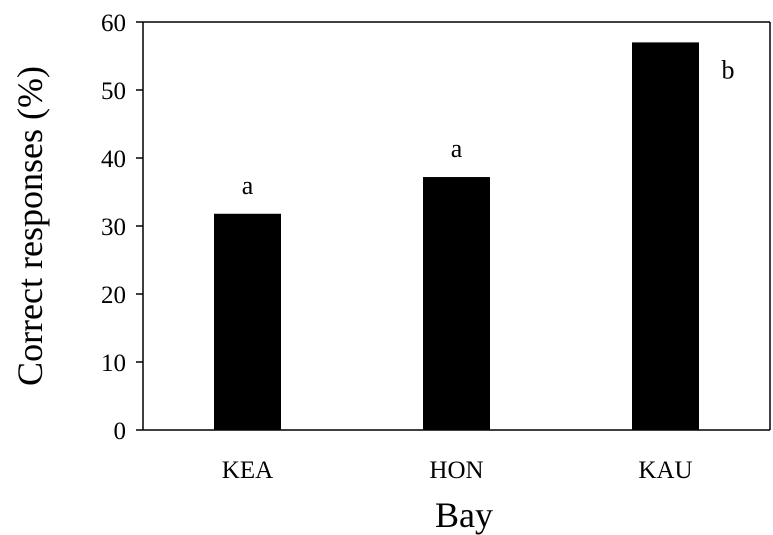 This screenshot has height=535, width=773. I want to click on category-label-hon: HON, so click(456, 470).